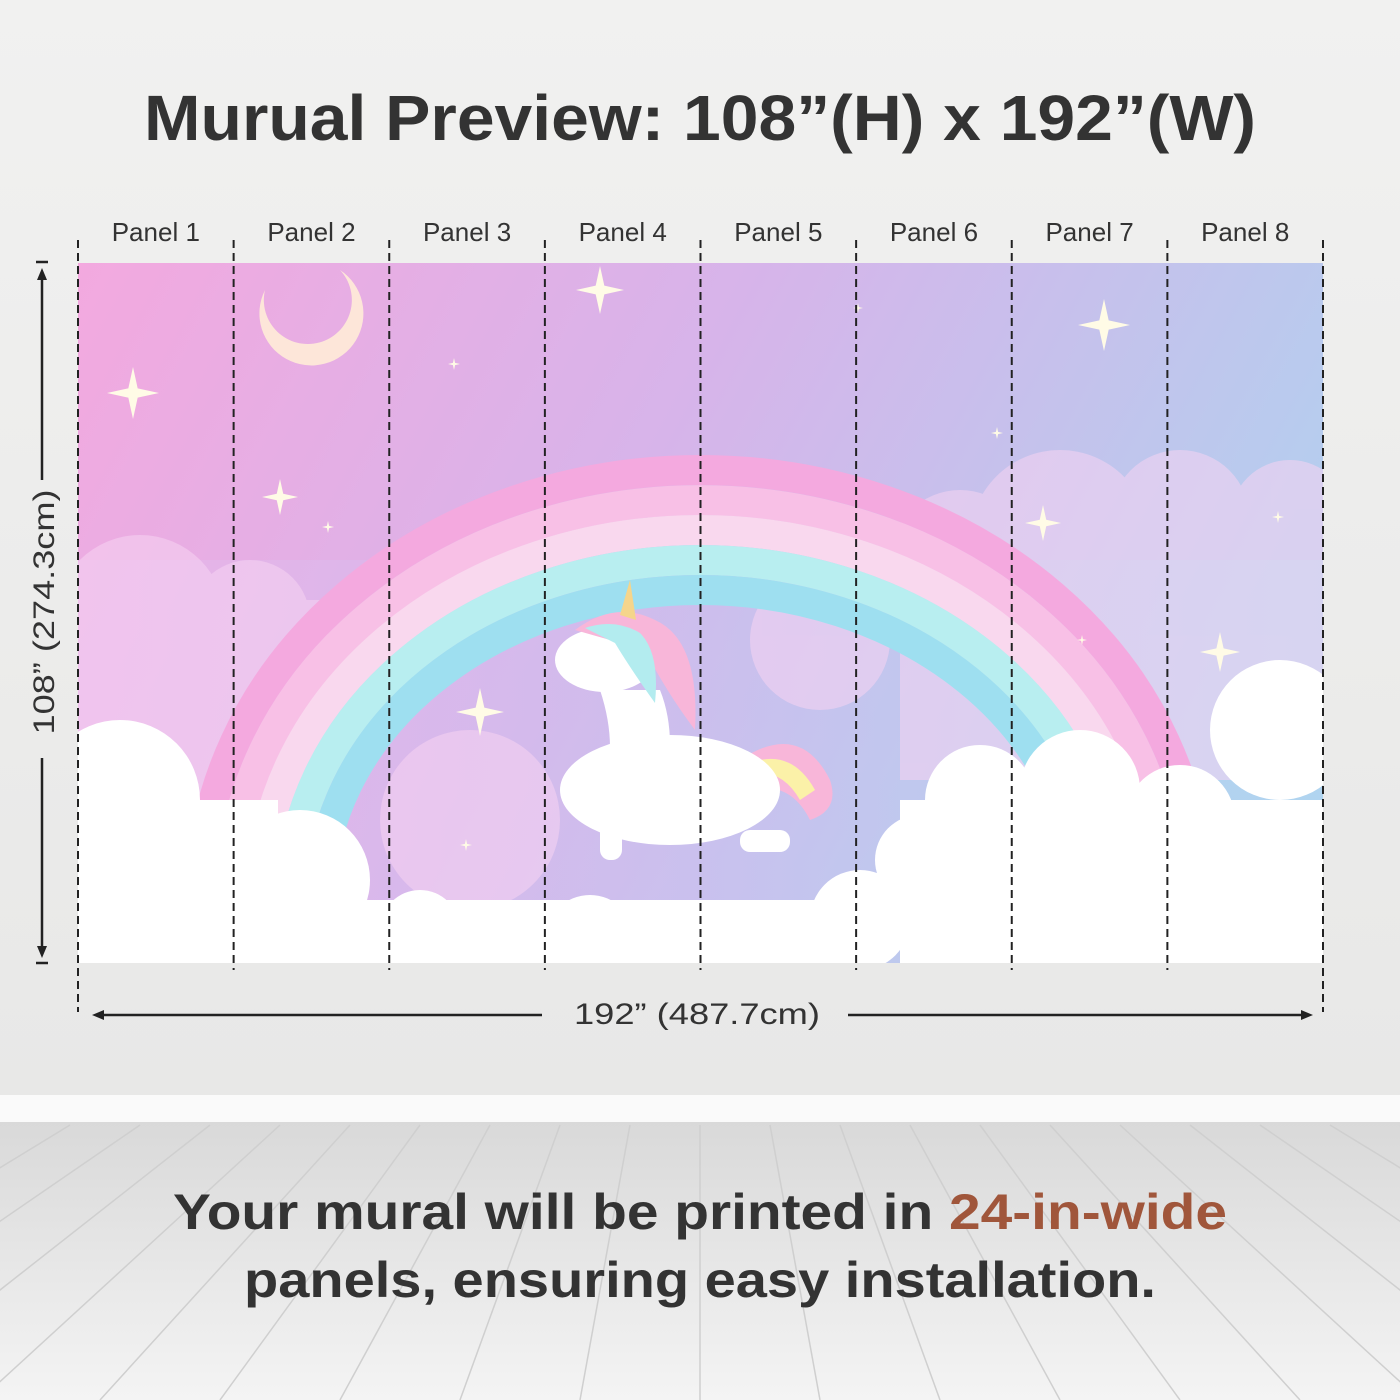 The width and height of the screenshot is (1400, 1400). What do you see at coordinates (311, 232) in the screenshot?
I see `panel-label: Panel 2` at bounding box center [311, 232].